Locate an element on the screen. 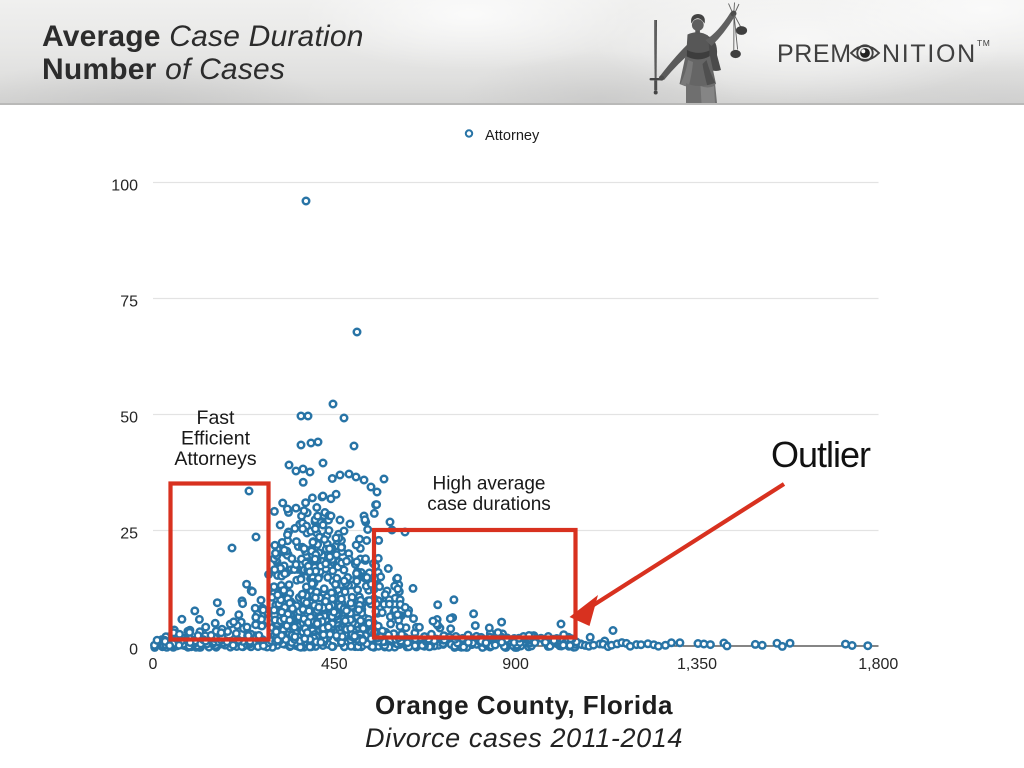  svg-text: High average is located at coordinates (488, 484).